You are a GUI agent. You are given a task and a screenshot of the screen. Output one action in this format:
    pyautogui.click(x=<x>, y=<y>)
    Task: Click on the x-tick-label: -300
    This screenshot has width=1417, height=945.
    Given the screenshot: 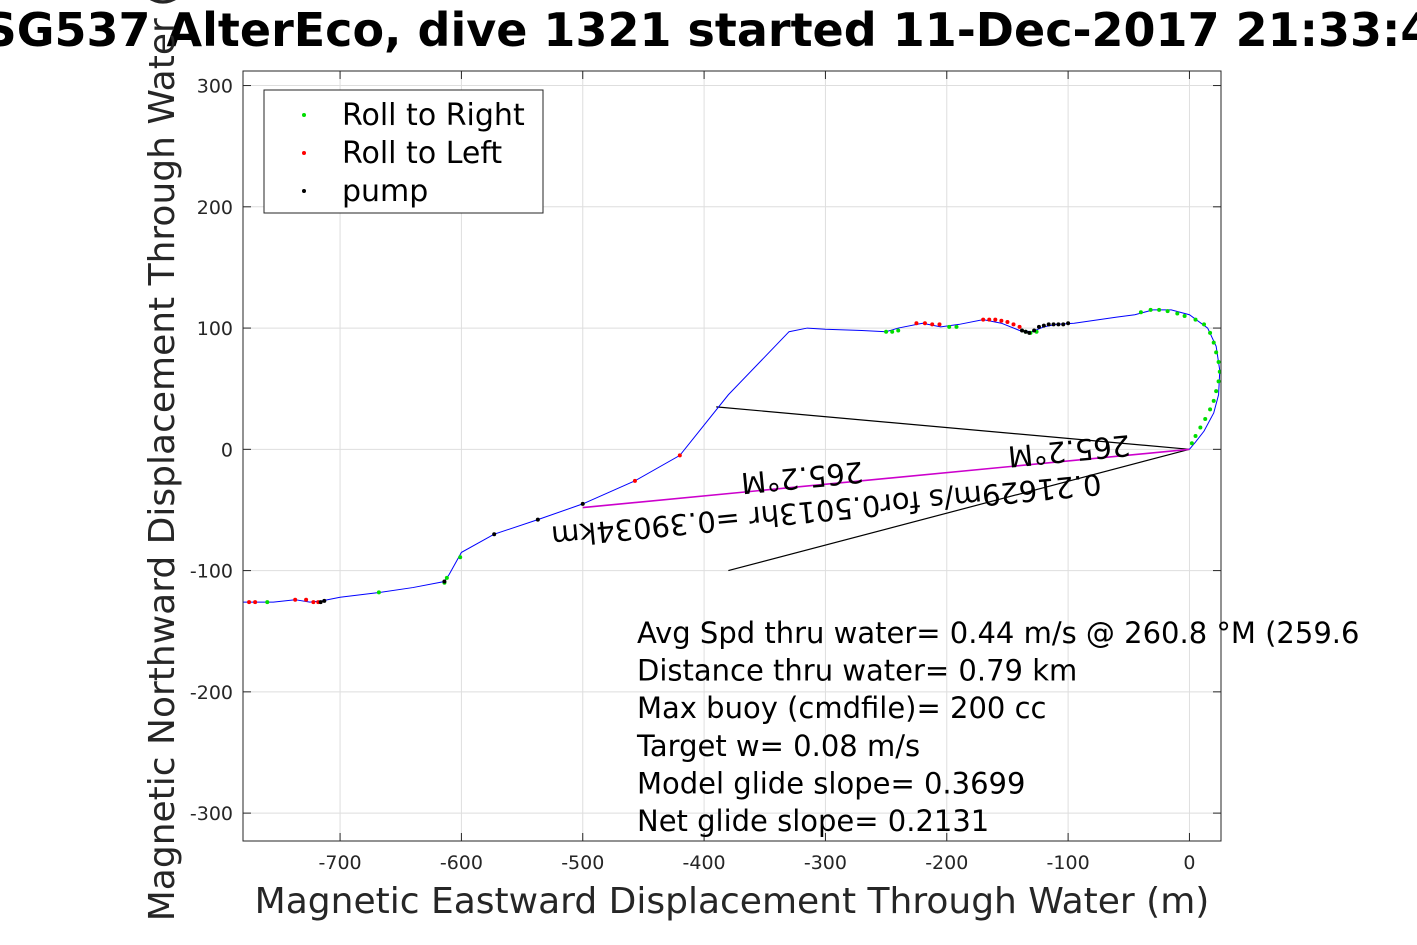 What is the action you would take?
    pyautogui.click(x=825, y=863)
    